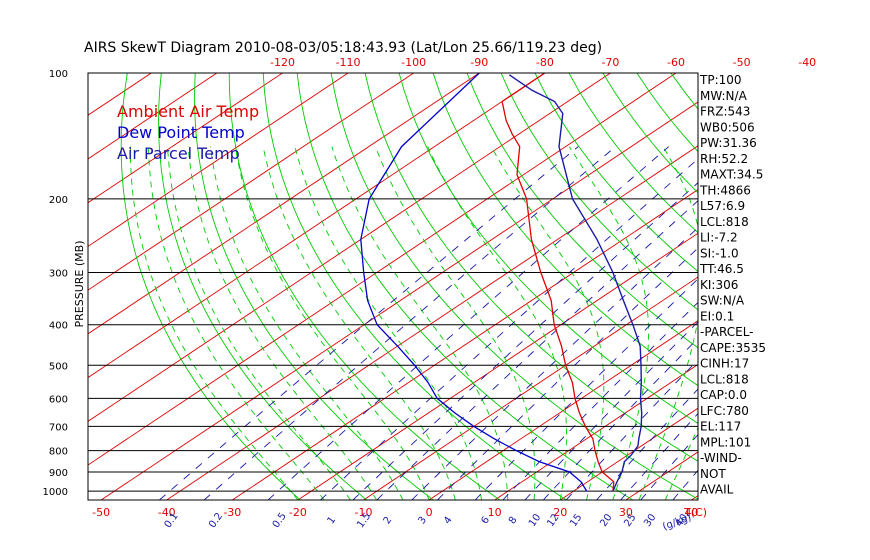  I want to click on side-panel-entry: NOT, so click(713, 474).